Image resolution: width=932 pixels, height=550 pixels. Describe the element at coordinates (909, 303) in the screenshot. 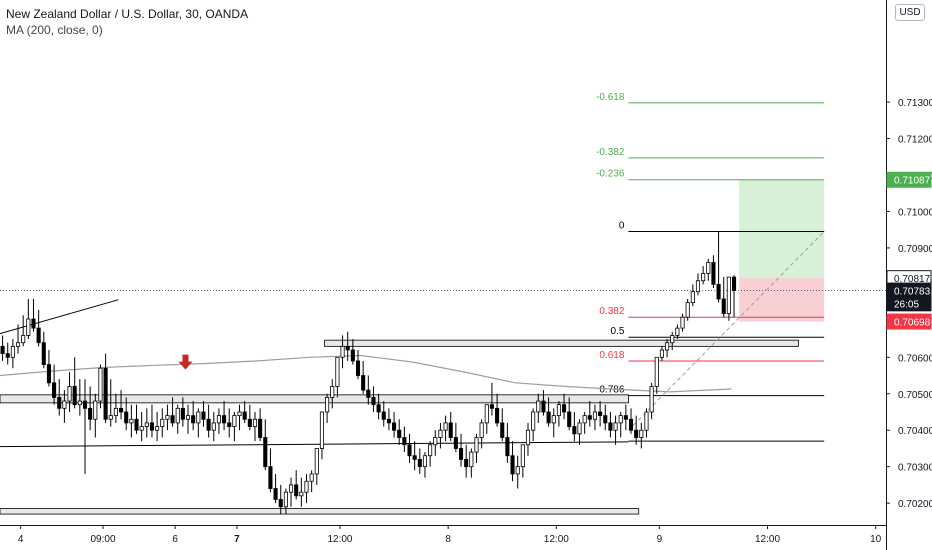

I see `price-tag` at that location.